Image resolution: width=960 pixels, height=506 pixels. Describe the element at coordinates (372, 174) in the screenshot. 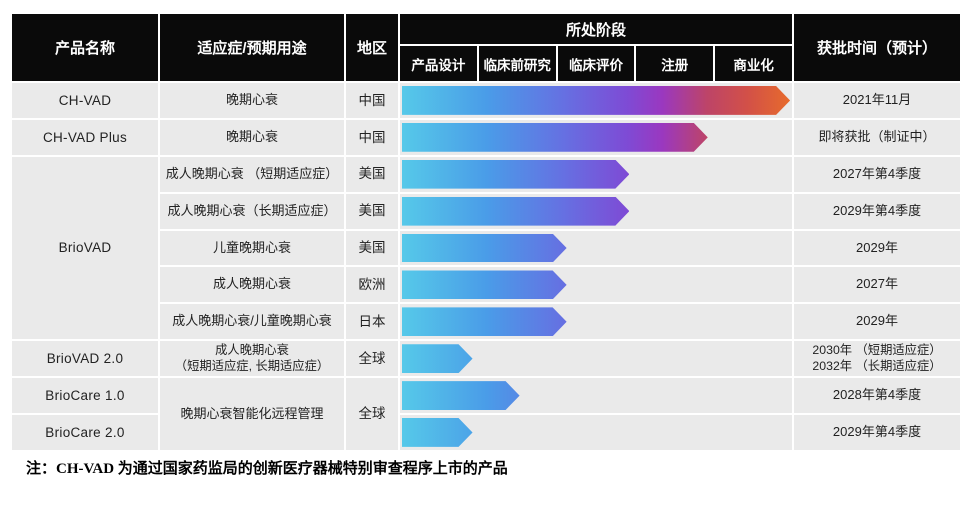

I see `region-row-3: 美国` at that location.